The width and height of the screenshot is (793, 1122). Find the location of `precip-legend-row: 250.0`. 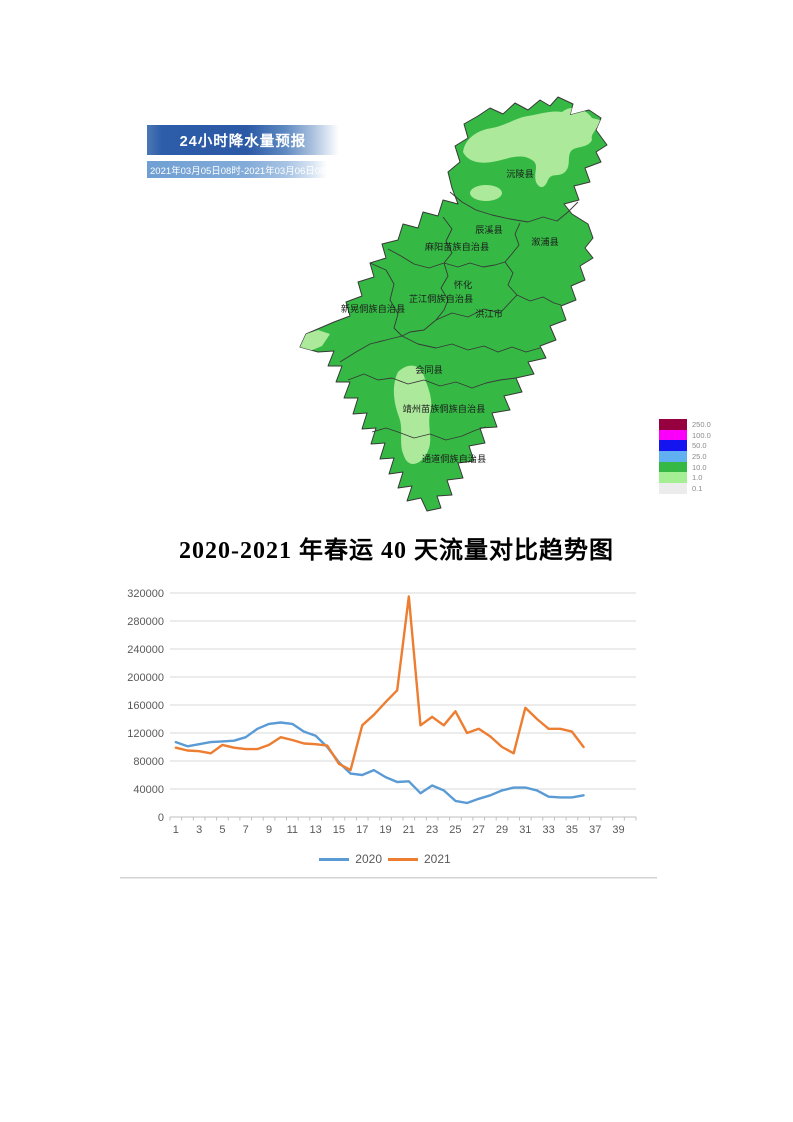

precip-legend-row: 250.0 is located at coordinates (685, 424).